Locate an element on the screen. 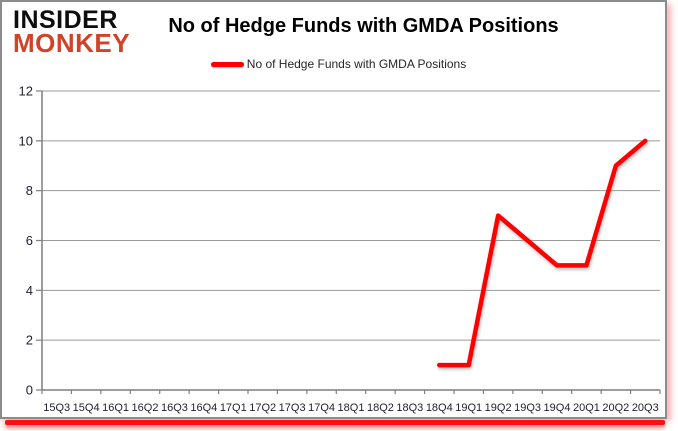 This screenshot has height=431, width=678. x-tick-label: 19Q4 is located at coordinates (557, 408).